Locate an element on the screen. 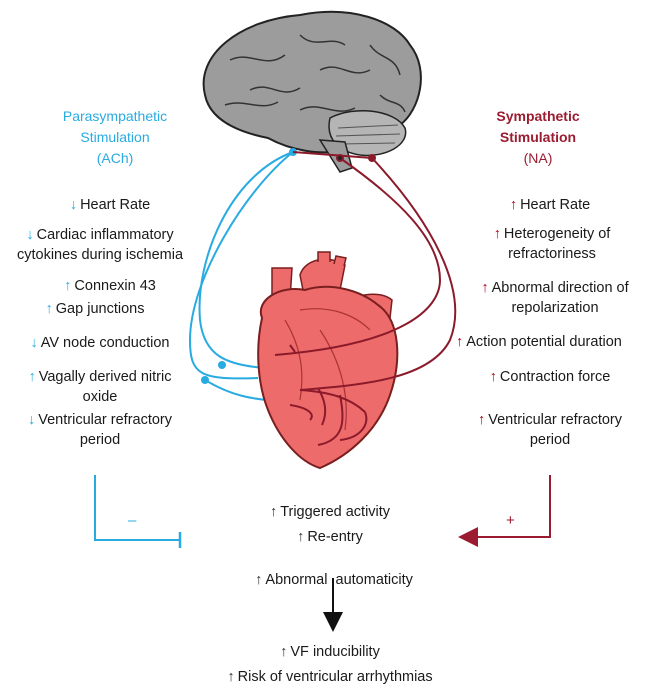  symp-item-repolarization-line2: repolarization is located at coordinates (555, 308).